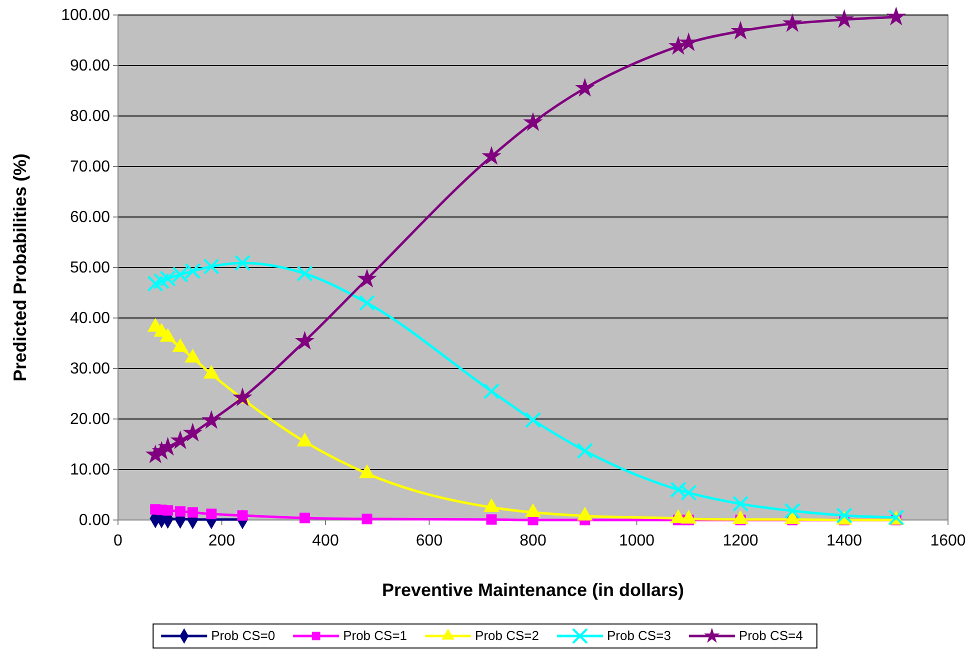 The height and width of the screenshot is (658, 974). I want to click on y-tick-label: 40.00, so click(90, 319).